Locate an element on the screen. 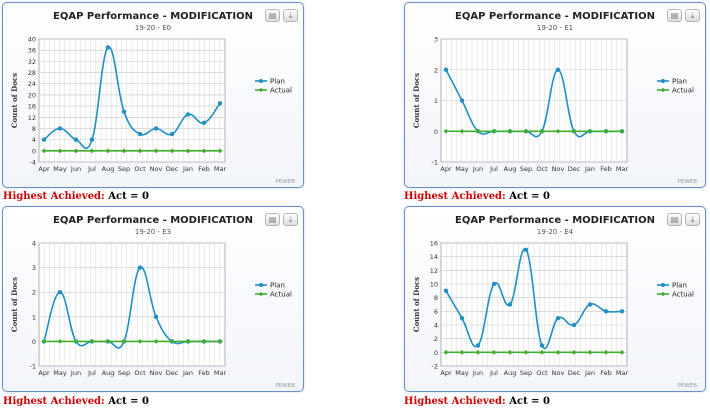 This screenshot has height=410, width=710. x-tick-label: Apr is located at coordinates (44, 169).